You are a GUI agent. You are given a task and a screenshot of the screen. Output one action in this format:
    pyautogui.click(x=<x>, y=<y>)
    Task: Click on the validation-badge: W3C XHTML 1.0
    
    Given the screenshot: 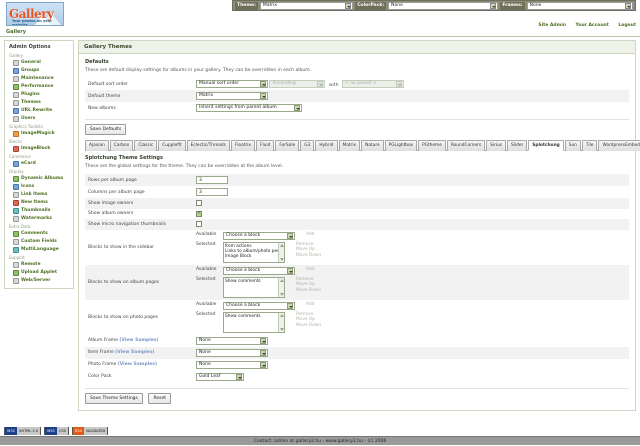 What is the action you would take?
    pyautogui.click(x=22, y=431)
    